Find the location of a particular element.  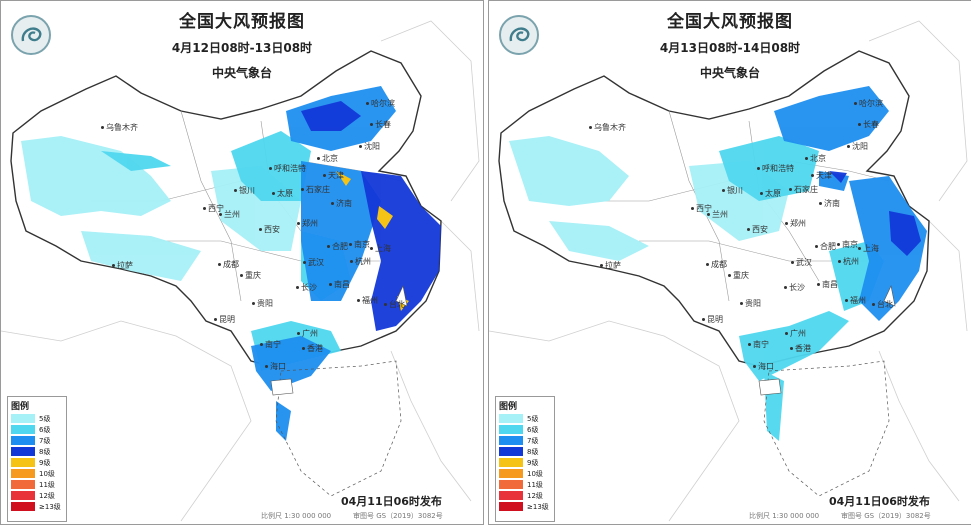

forecast-period: 4月12日08时-13日08时 is located at coordinates (242, 48).